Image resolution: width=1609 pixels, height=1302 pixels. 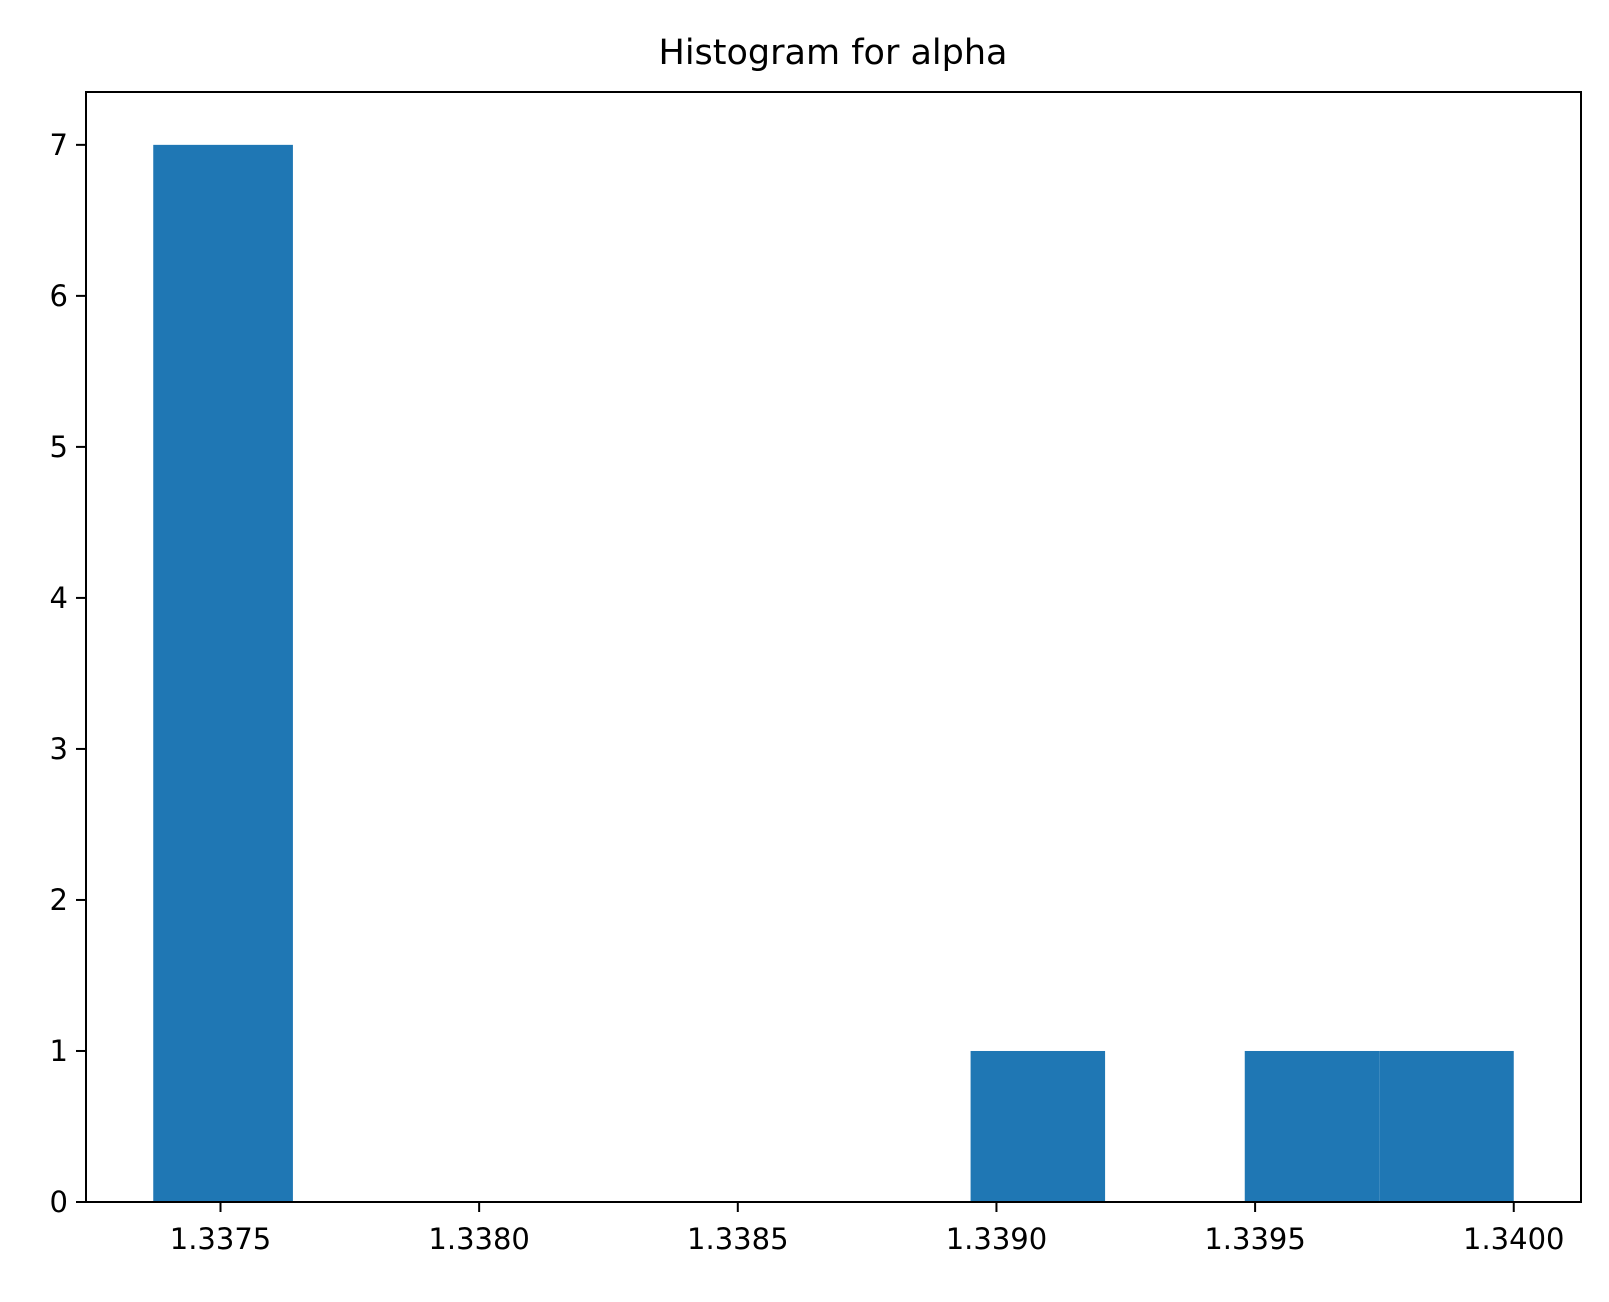 What do you see at coordinates (867, 1229) in the screenshot?
I see `x-axis-ticks: 1.3375 1.3380 1.3385 1.3390 1.3395 1.3400` at bounding box center [867, 1229].